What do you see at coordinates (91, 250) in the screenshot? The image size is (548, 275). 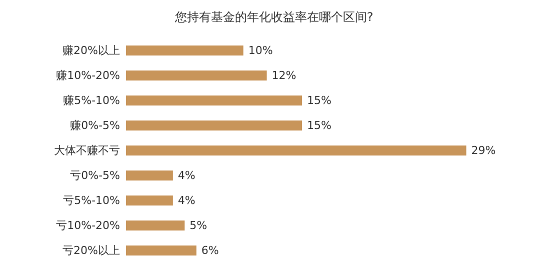 I see `y-tick-label: 亏20%以上` at bounding box center [91, 250].